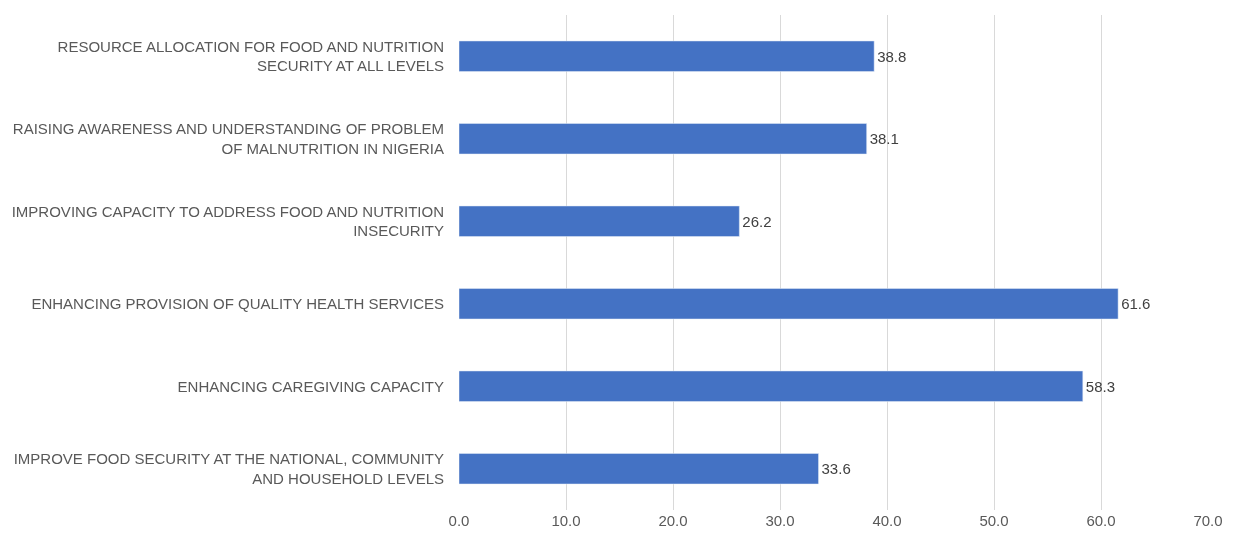 The image size is (1253, 541). Describe the element at coordinates (228, 138) in the screenshot. I see `y-tick-label: RAISING AWARENESS AND UNDERSTANDING OF PROBLEM OF MALNUTRITION IN NIGERIA` at that location.